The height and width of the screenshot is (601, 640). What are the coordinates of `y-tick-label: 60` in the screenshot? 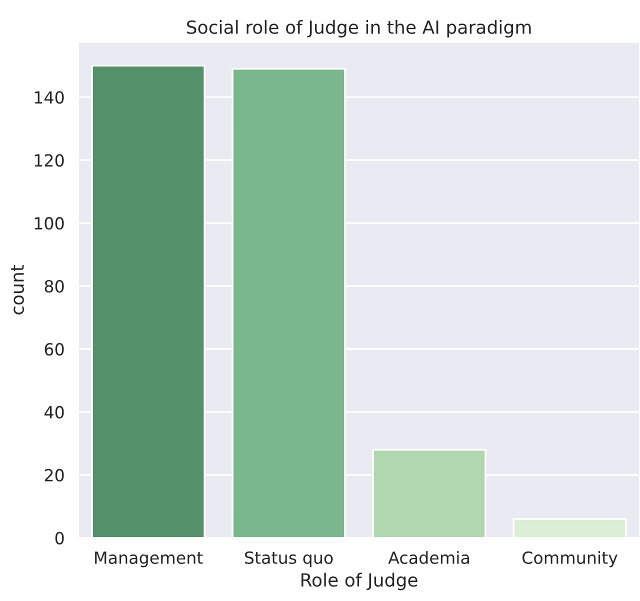 It's located at (54, 349).